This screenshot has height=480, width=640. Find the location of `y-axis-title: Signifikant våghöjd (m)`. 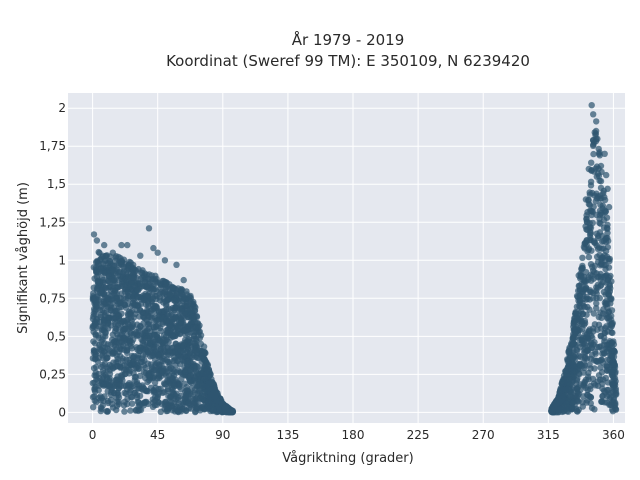

y-axis-title: Signifikant våghöjd (m) is located at coordinates (23, 258).